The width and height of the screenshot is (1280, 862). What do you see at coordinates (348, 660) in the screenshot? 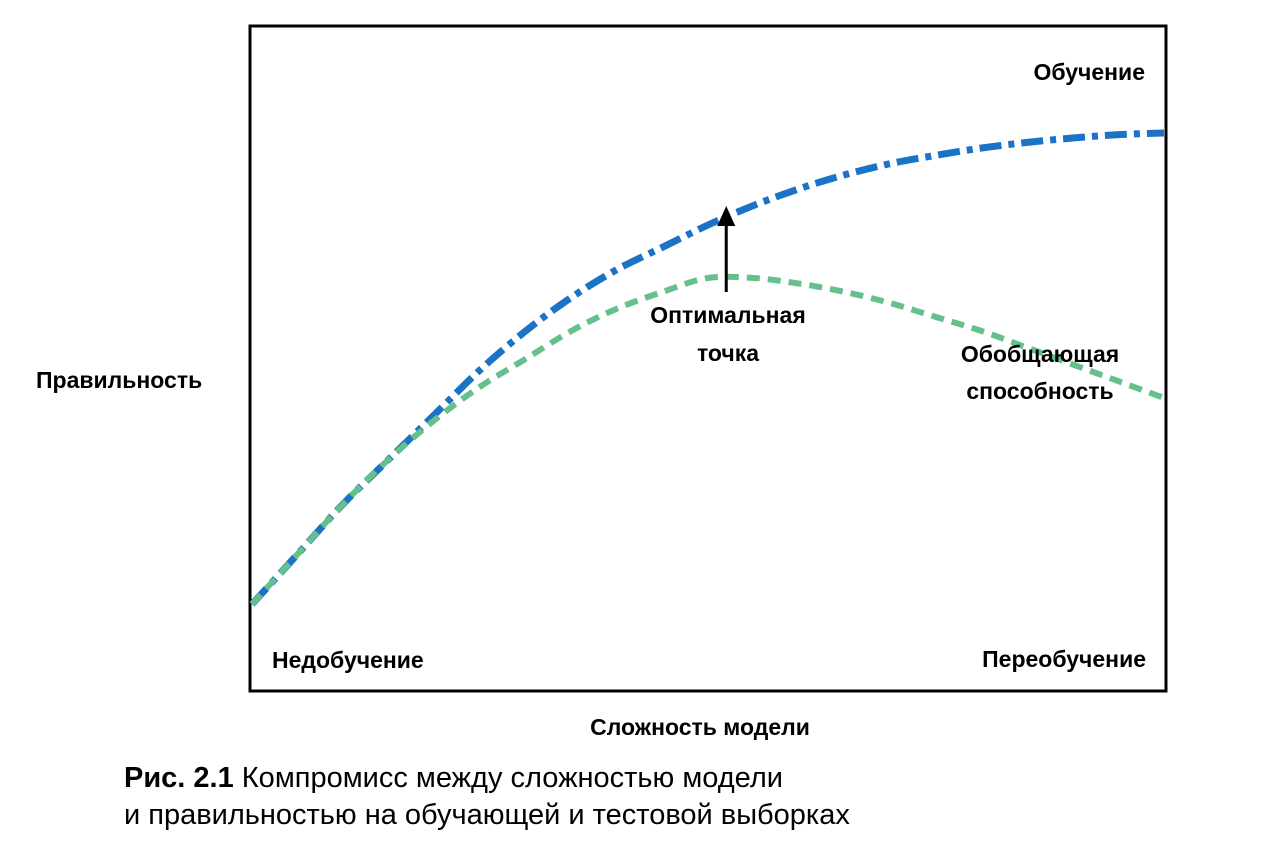
I see `underfitting-label: Недобучение` at bounding box center [348, 660].